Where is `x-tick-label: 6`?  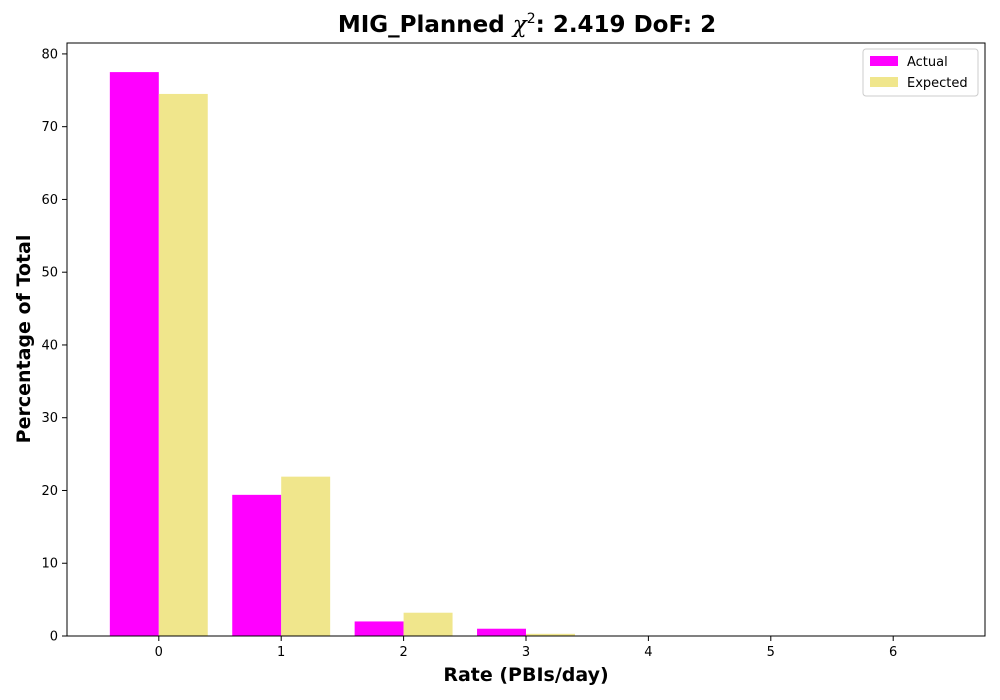
x-tick-label: 6 is located at coordinates (893, 652).